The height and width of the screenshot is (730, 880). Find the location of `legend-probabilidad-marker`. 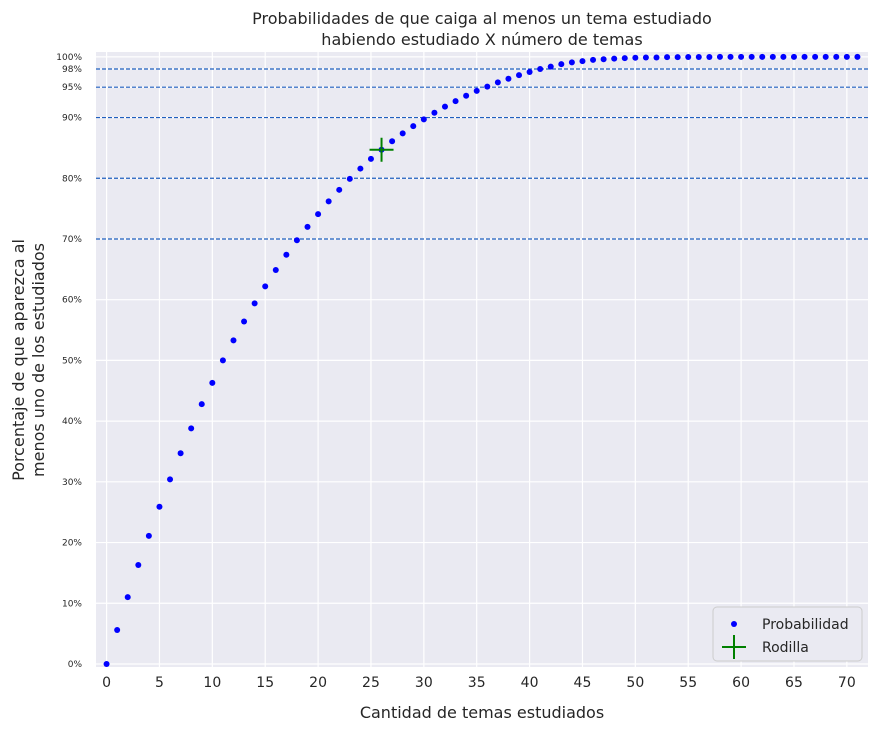

legend-probabilidad-marker is located at coordinates (734, 624).